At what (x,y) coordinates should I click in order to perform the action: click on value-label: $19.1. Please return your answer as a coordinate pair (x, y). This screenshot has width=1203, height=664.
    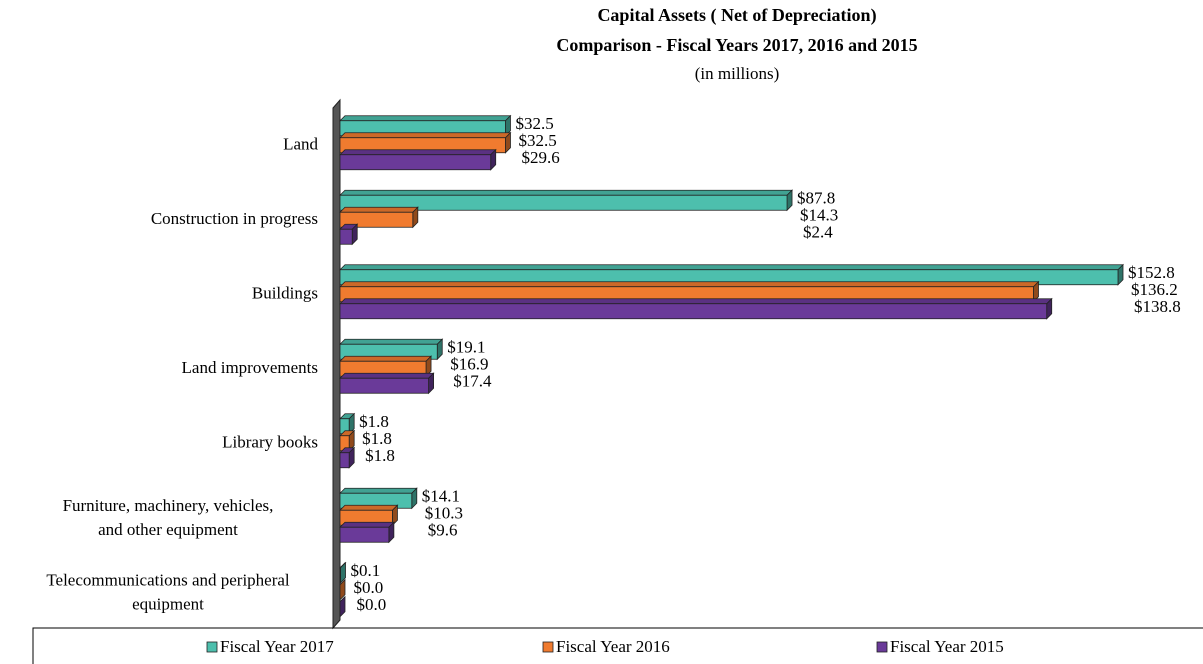
    Looking at the image, I should click on (466, 347).